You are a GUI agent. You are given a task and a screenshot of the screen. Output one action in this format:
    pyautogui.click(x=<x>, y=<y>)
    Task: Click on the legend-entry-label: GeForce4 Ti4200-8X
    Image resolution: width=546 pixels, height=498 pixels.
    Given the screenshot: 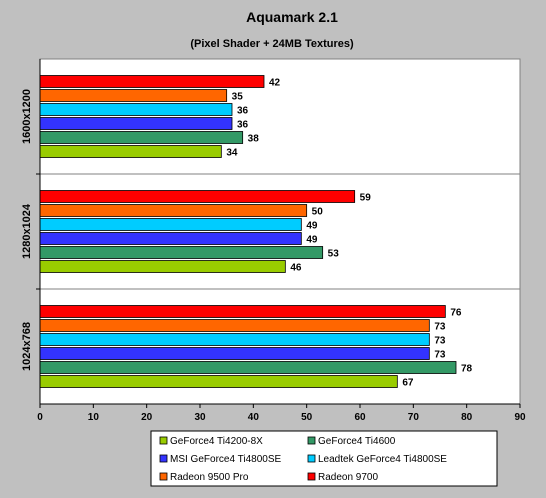 What is the action you would take?
    pyautogui.click(x=216, y=441)
    